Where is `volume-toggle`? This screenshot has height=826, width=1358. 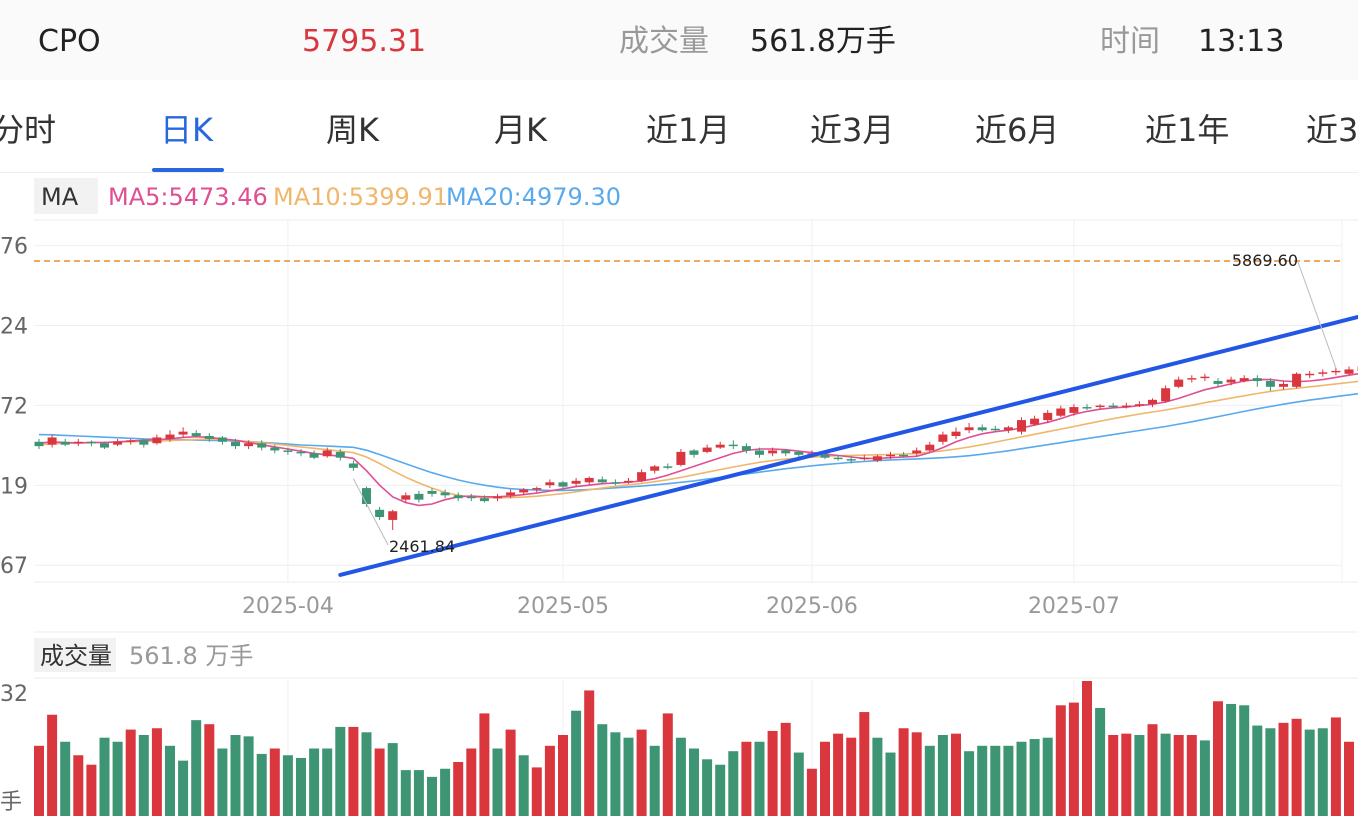
volume-toggle is located at coordinates (75, 655).